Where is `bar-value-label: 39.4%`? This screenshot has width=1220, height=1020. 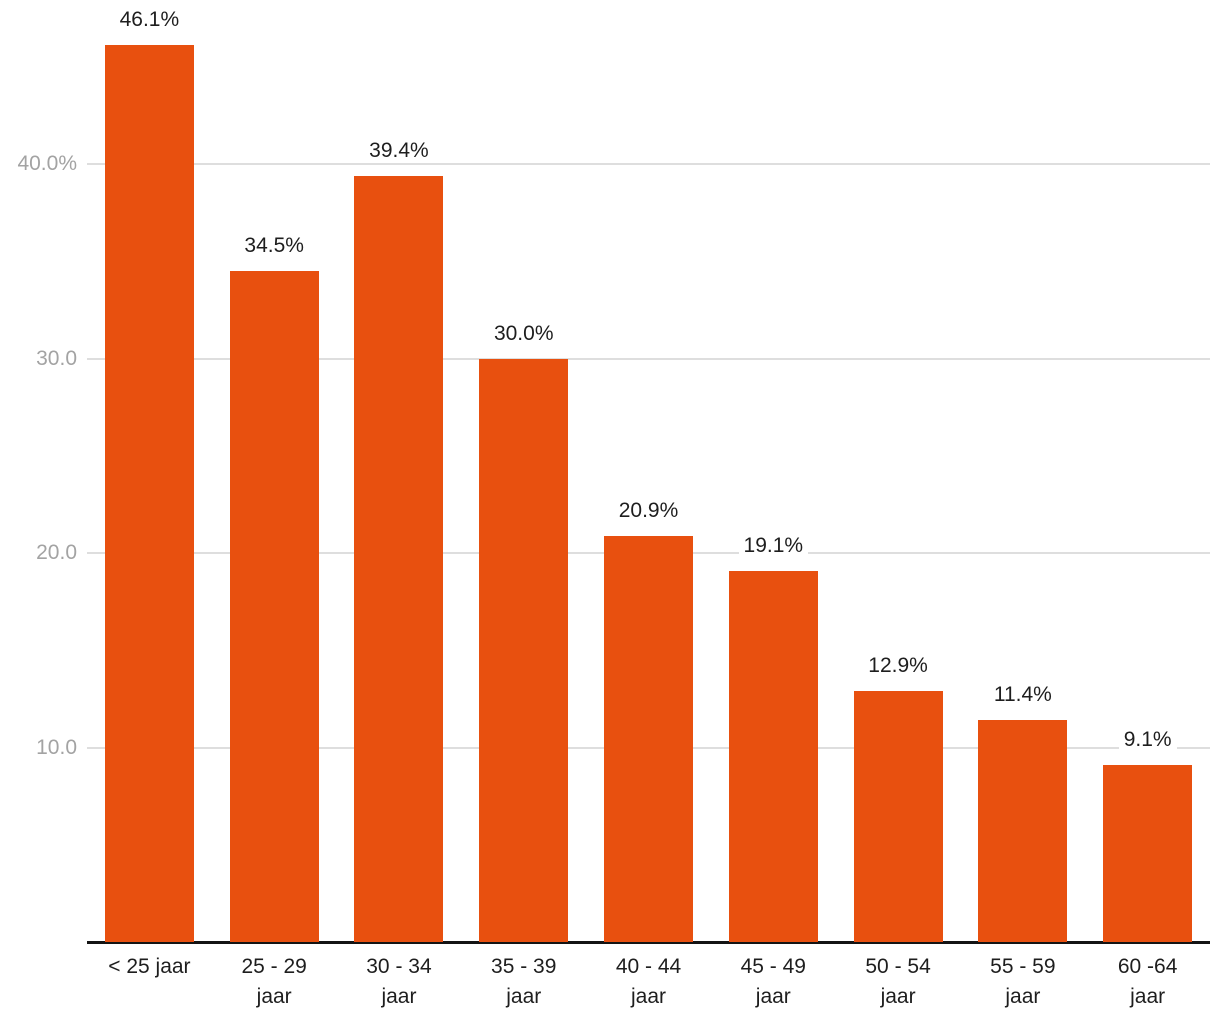
bar-value-label: 39.4% is located at coordinates (399, 150).